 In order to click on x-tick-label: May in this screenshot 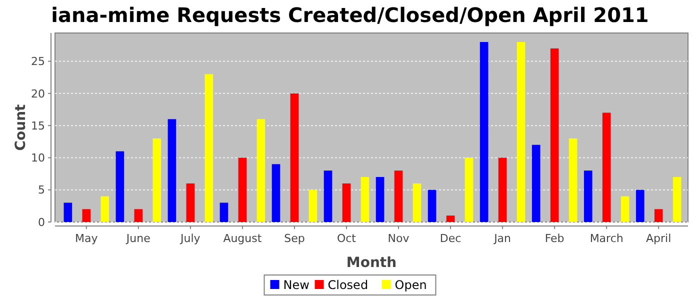, I will do `click(86, 238)`.